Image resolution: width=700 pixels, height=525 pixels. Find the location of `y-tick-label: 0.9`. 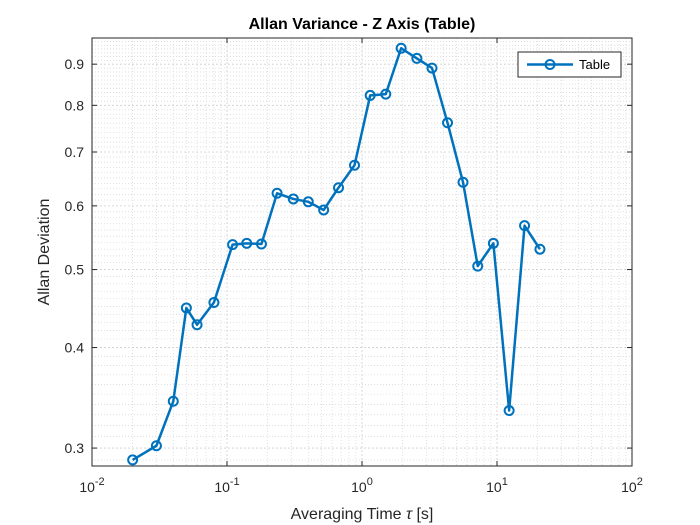

y-tick-label: 0.9 is located at coordinates (75, 64).